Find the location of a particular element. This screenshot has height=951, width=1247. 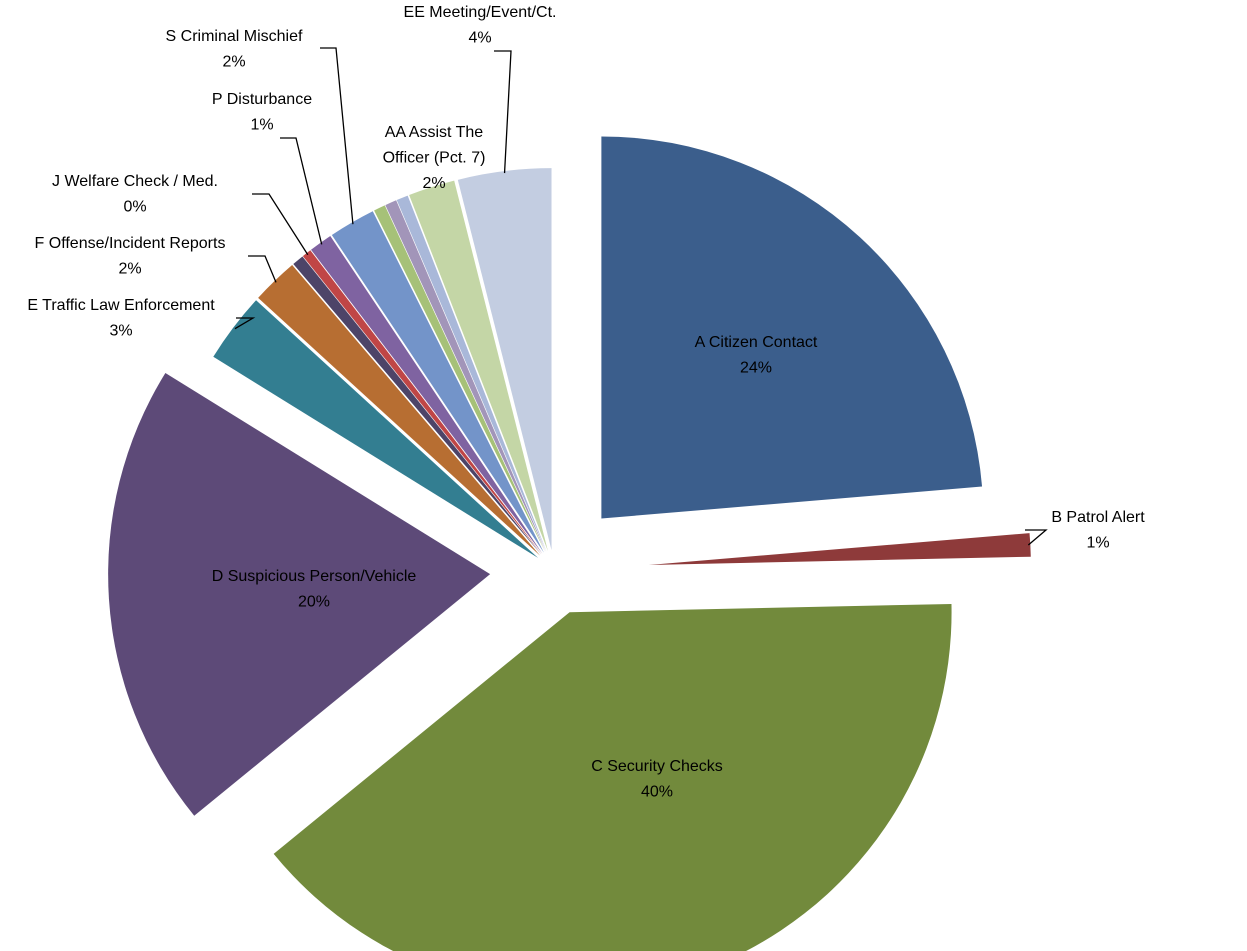

pie-slice-ee-meeting-event-ct is located at coordinates (504, 359).